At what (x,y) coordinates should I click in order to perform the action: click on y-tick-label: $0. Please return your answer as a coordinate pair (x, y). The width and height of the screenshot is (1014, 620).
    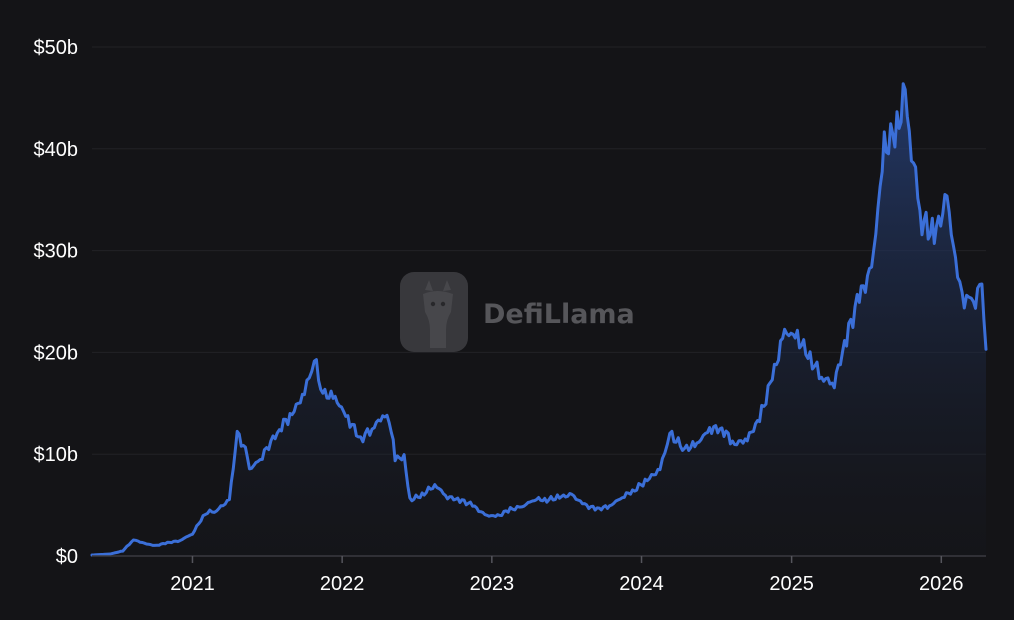
    Looking at the image, I should click on (67, 557).